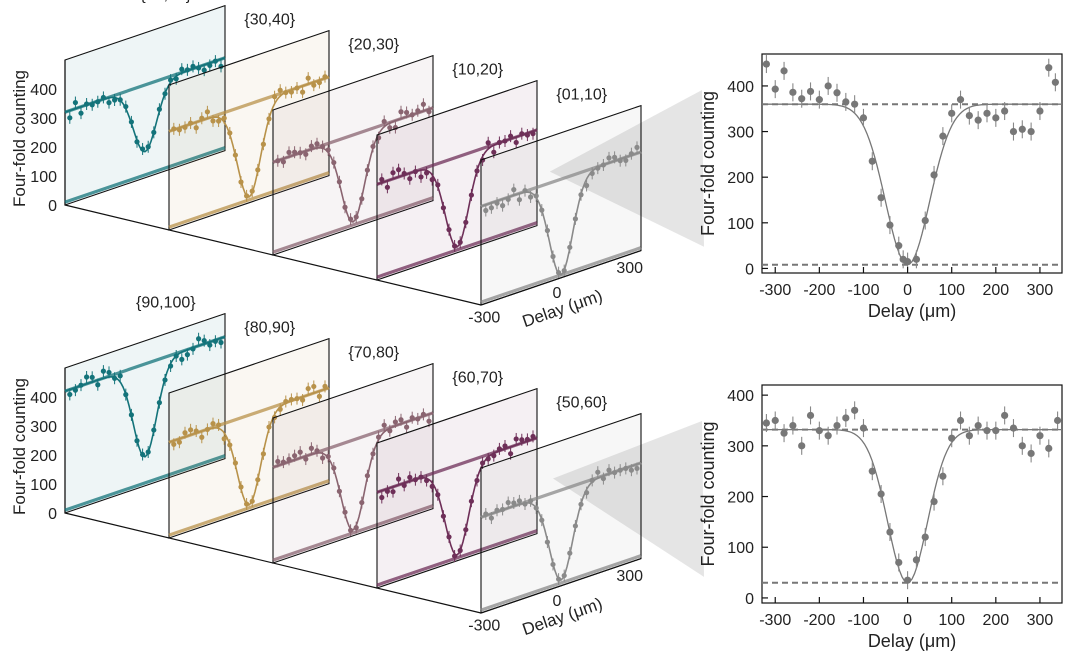  What do you see at coordinates (43, 177) in the screenshot?
I see `stack-y-tick-label: 100` at bounding box center [43, 177].